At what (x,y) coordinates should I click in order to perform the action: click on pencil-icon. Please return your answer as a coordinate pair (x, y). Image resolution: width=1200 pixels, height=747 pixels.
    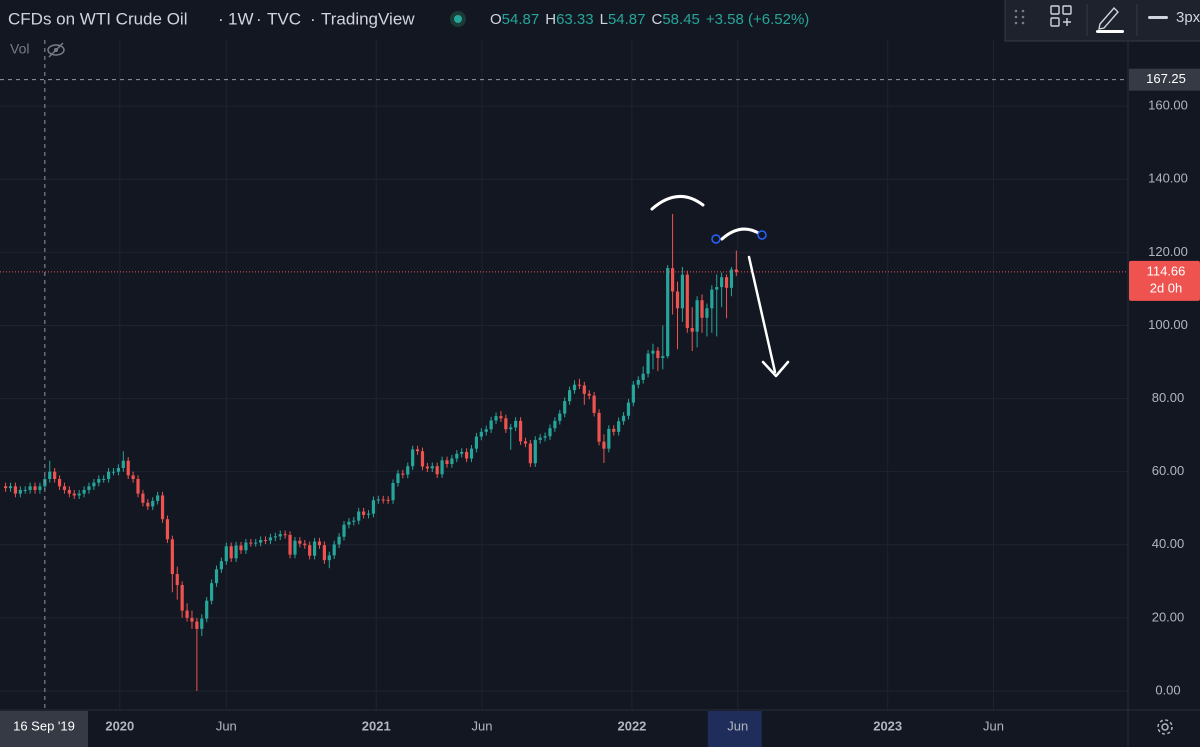
    Looking at the image, I should click on (1108, 18).